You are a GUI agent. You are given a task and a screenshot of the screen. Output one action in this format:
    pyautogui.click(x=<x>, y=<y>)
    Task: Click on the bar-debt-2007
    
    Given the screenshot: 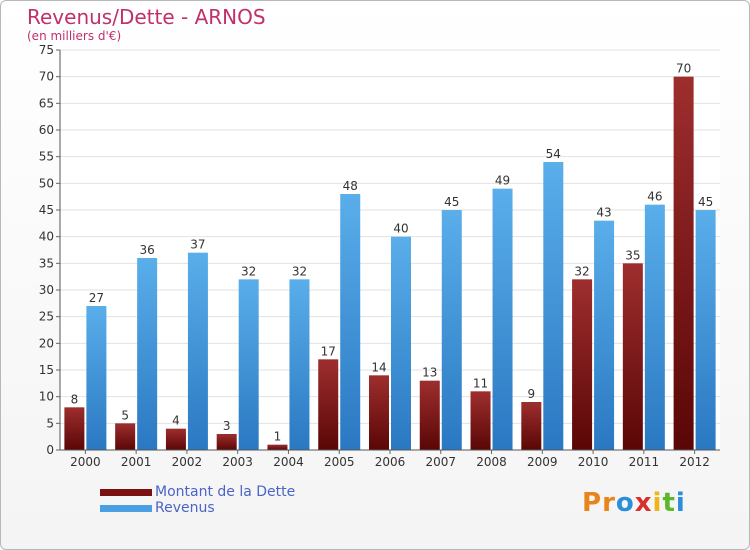 What is the action you would take?
    pyautogui.click(x=429, y=415)
    